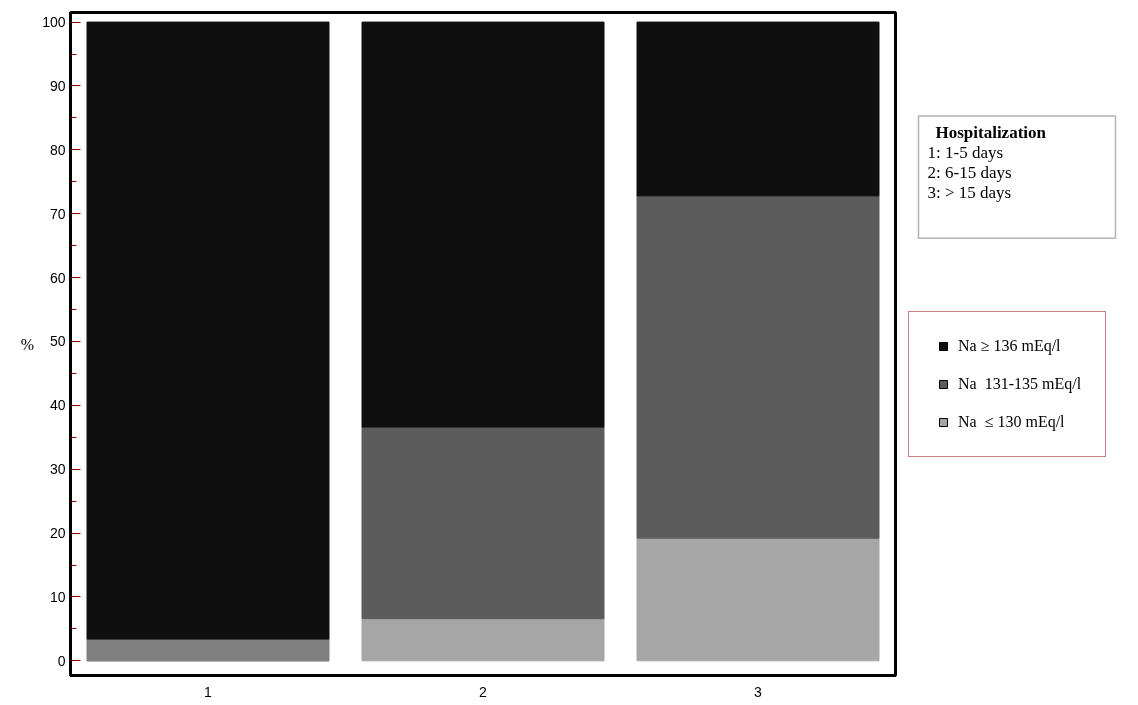  What do you see at coordinates (969, 192) in the screenshot?
I see `text: 3: > 15 days` at bounding box center [969, 192].